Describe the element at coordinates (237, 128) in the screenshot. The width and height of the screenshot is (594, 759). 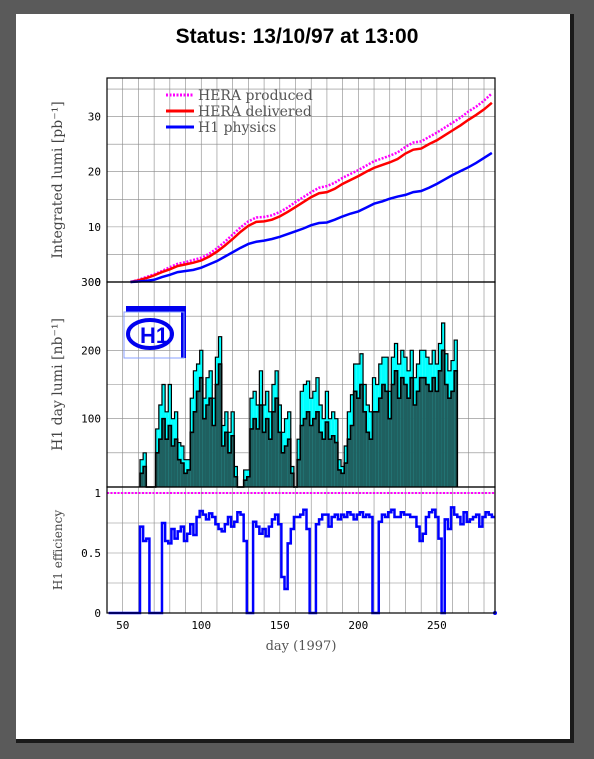
I see `legend-label: H1 physics` at that location.